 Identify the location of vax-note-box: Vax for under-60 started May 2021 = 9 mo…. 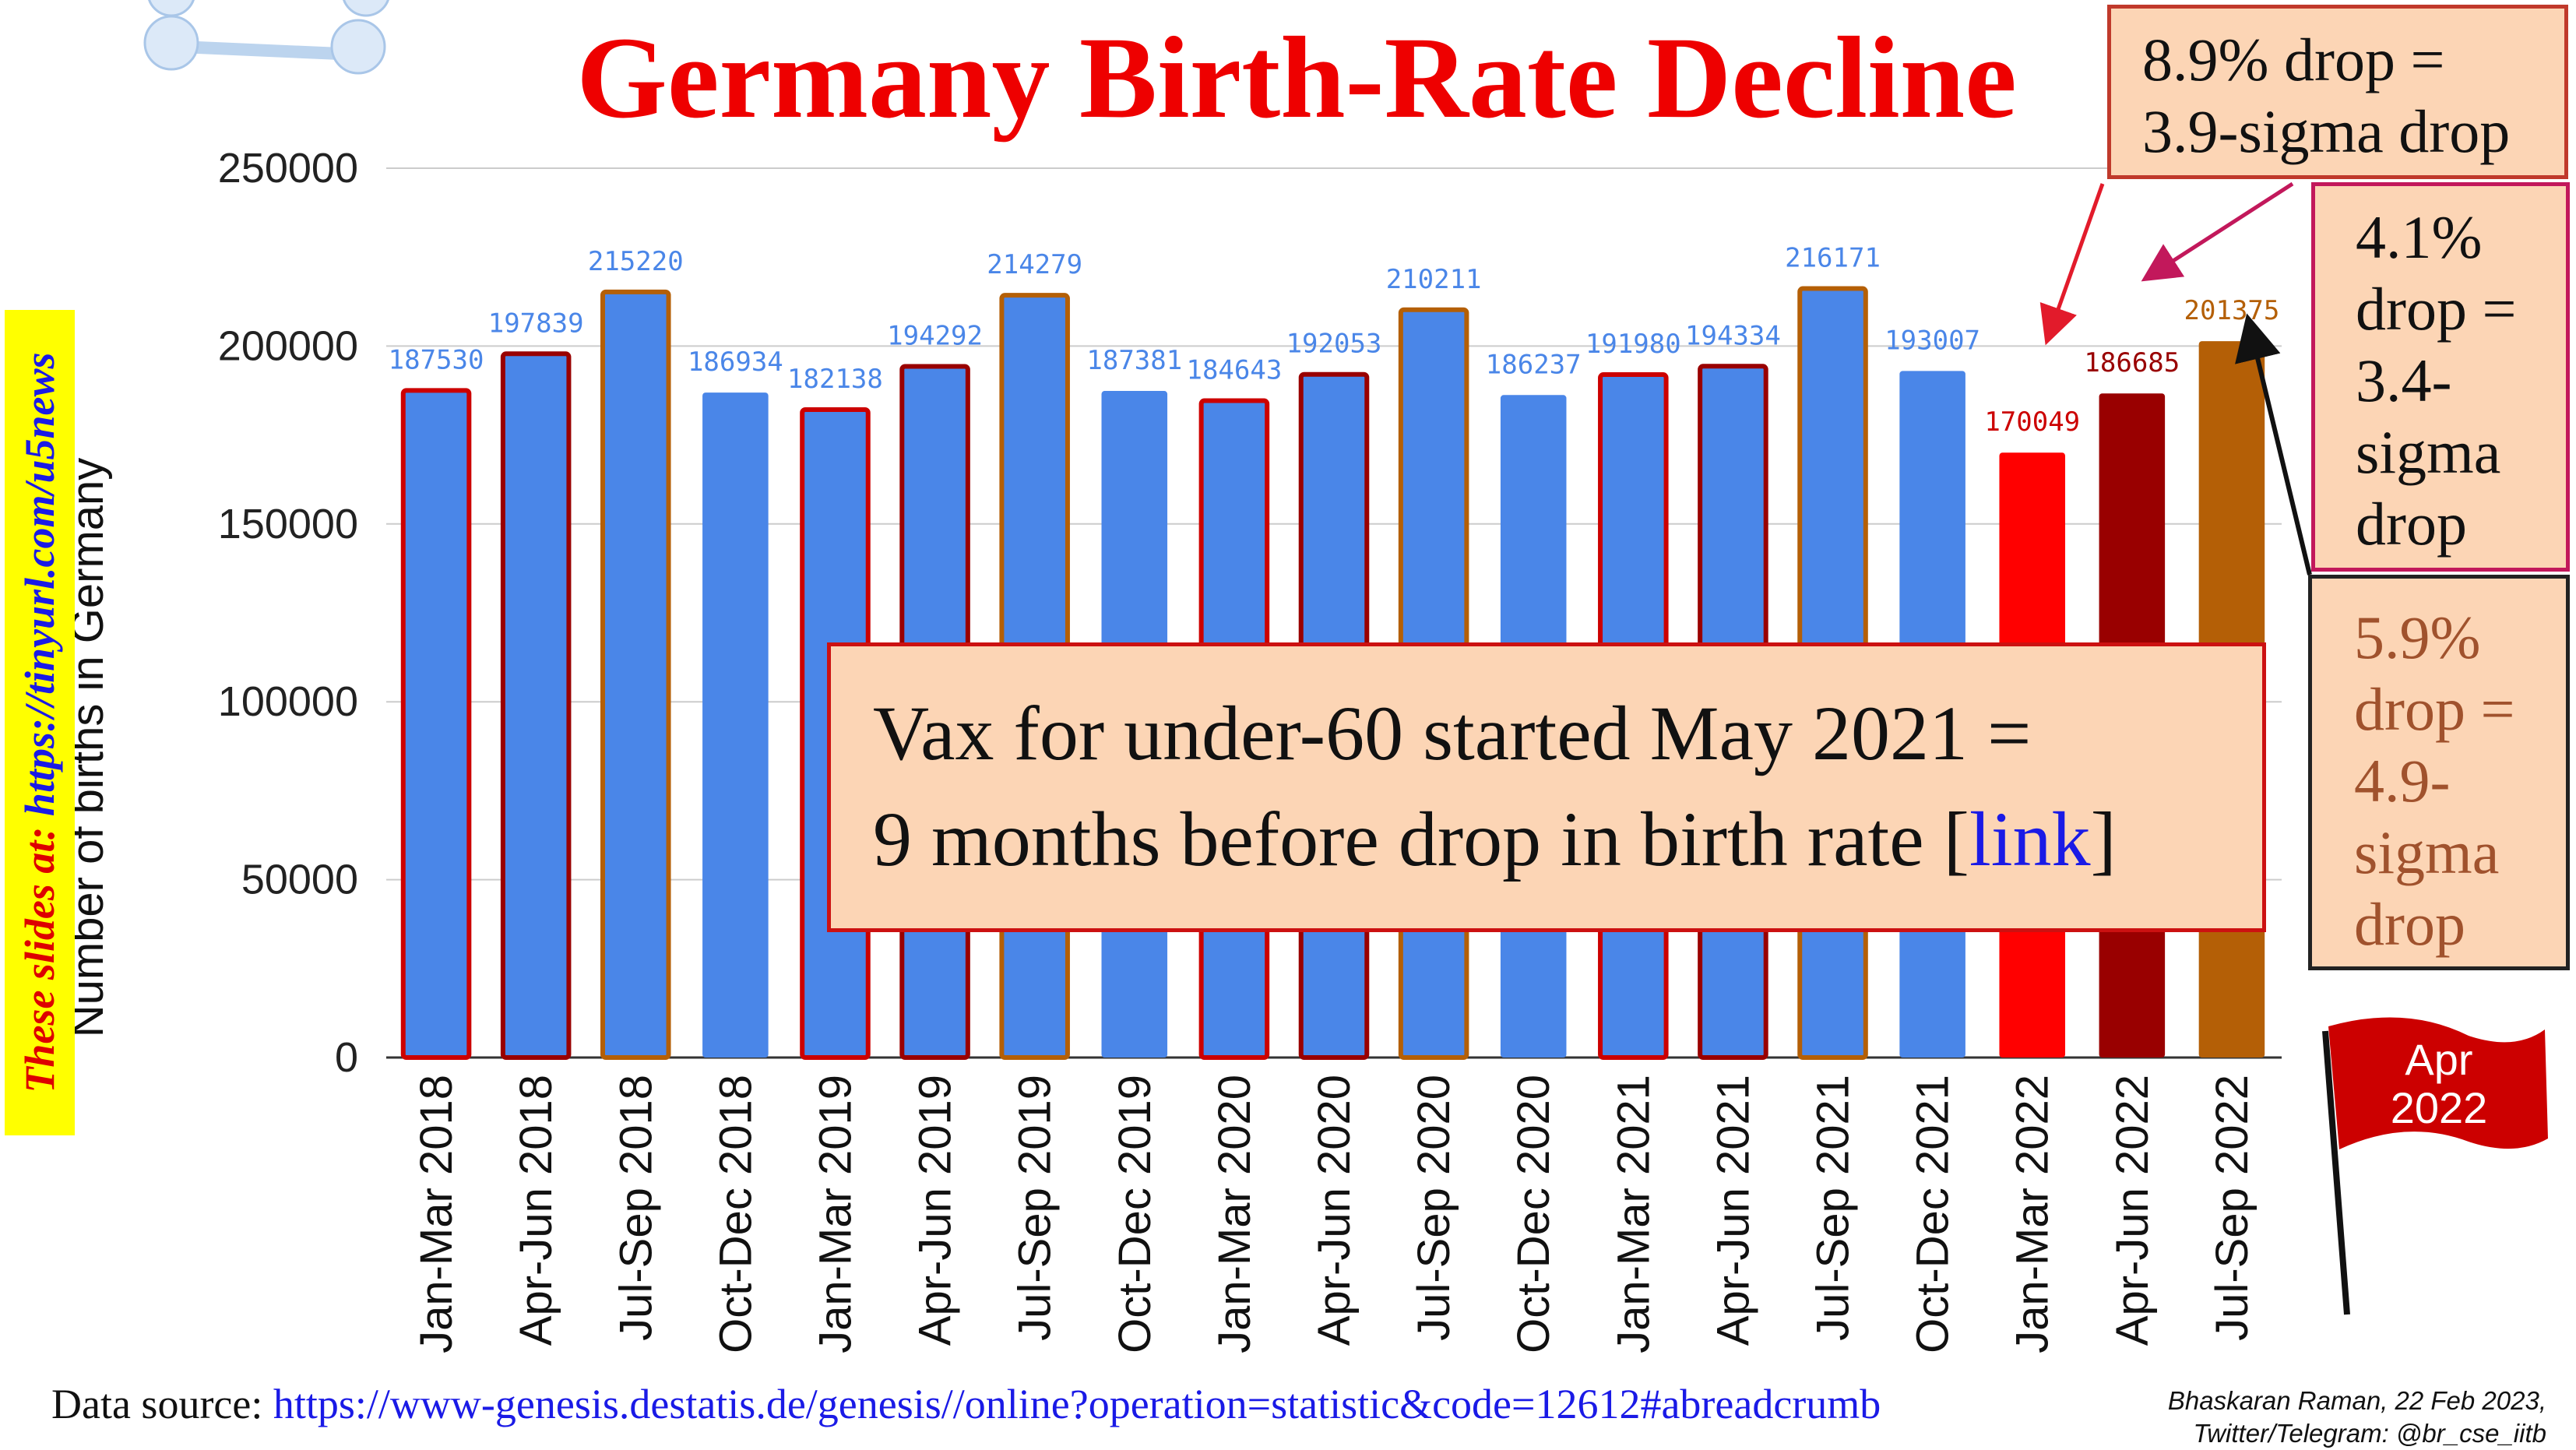
(1546, 787).